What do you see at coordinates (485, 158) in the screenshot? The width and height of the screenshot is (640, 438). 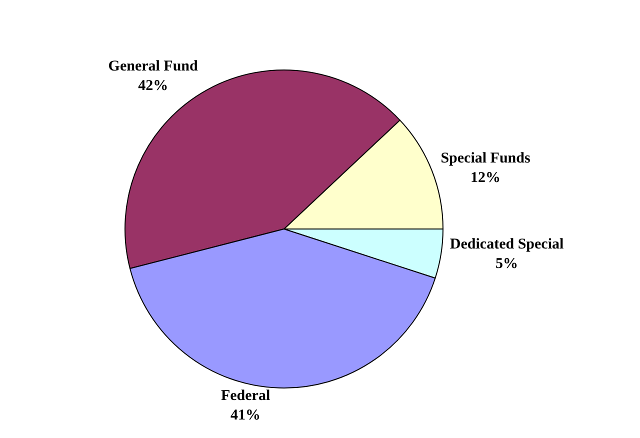 I see `slice-label: Special Funds` at bounding box center [485, 158].